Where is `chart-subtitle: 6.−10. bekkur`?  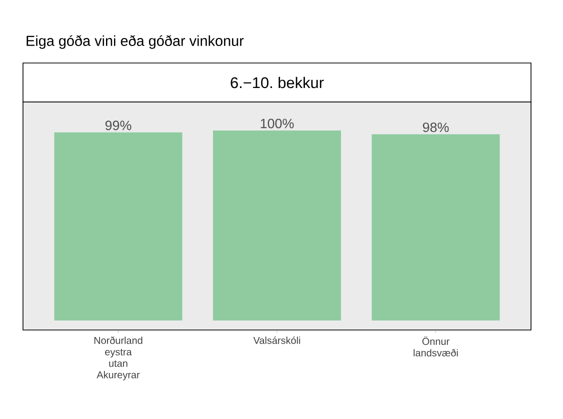
chart-subtitle: 6.−10. bekkur is located at coordinates (277, 82).